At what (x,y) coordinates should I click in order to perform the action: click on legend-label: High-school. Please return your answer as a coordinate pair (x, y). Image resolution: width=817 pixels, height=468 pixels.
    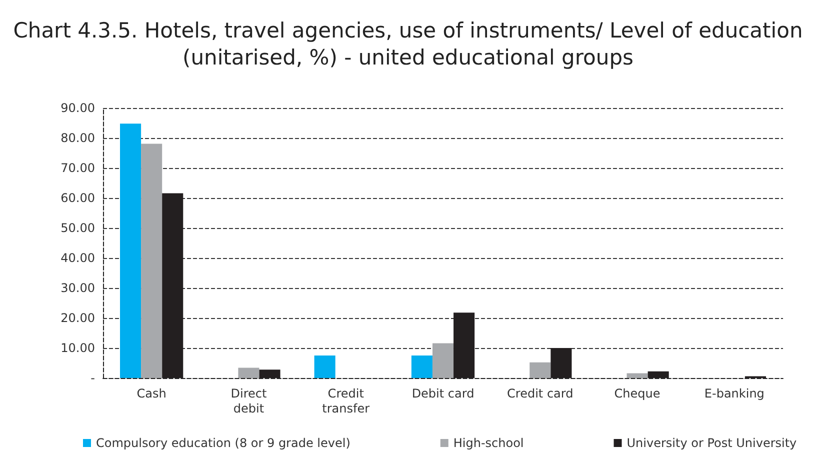
    Looking at the image, I should click on (488, 443).